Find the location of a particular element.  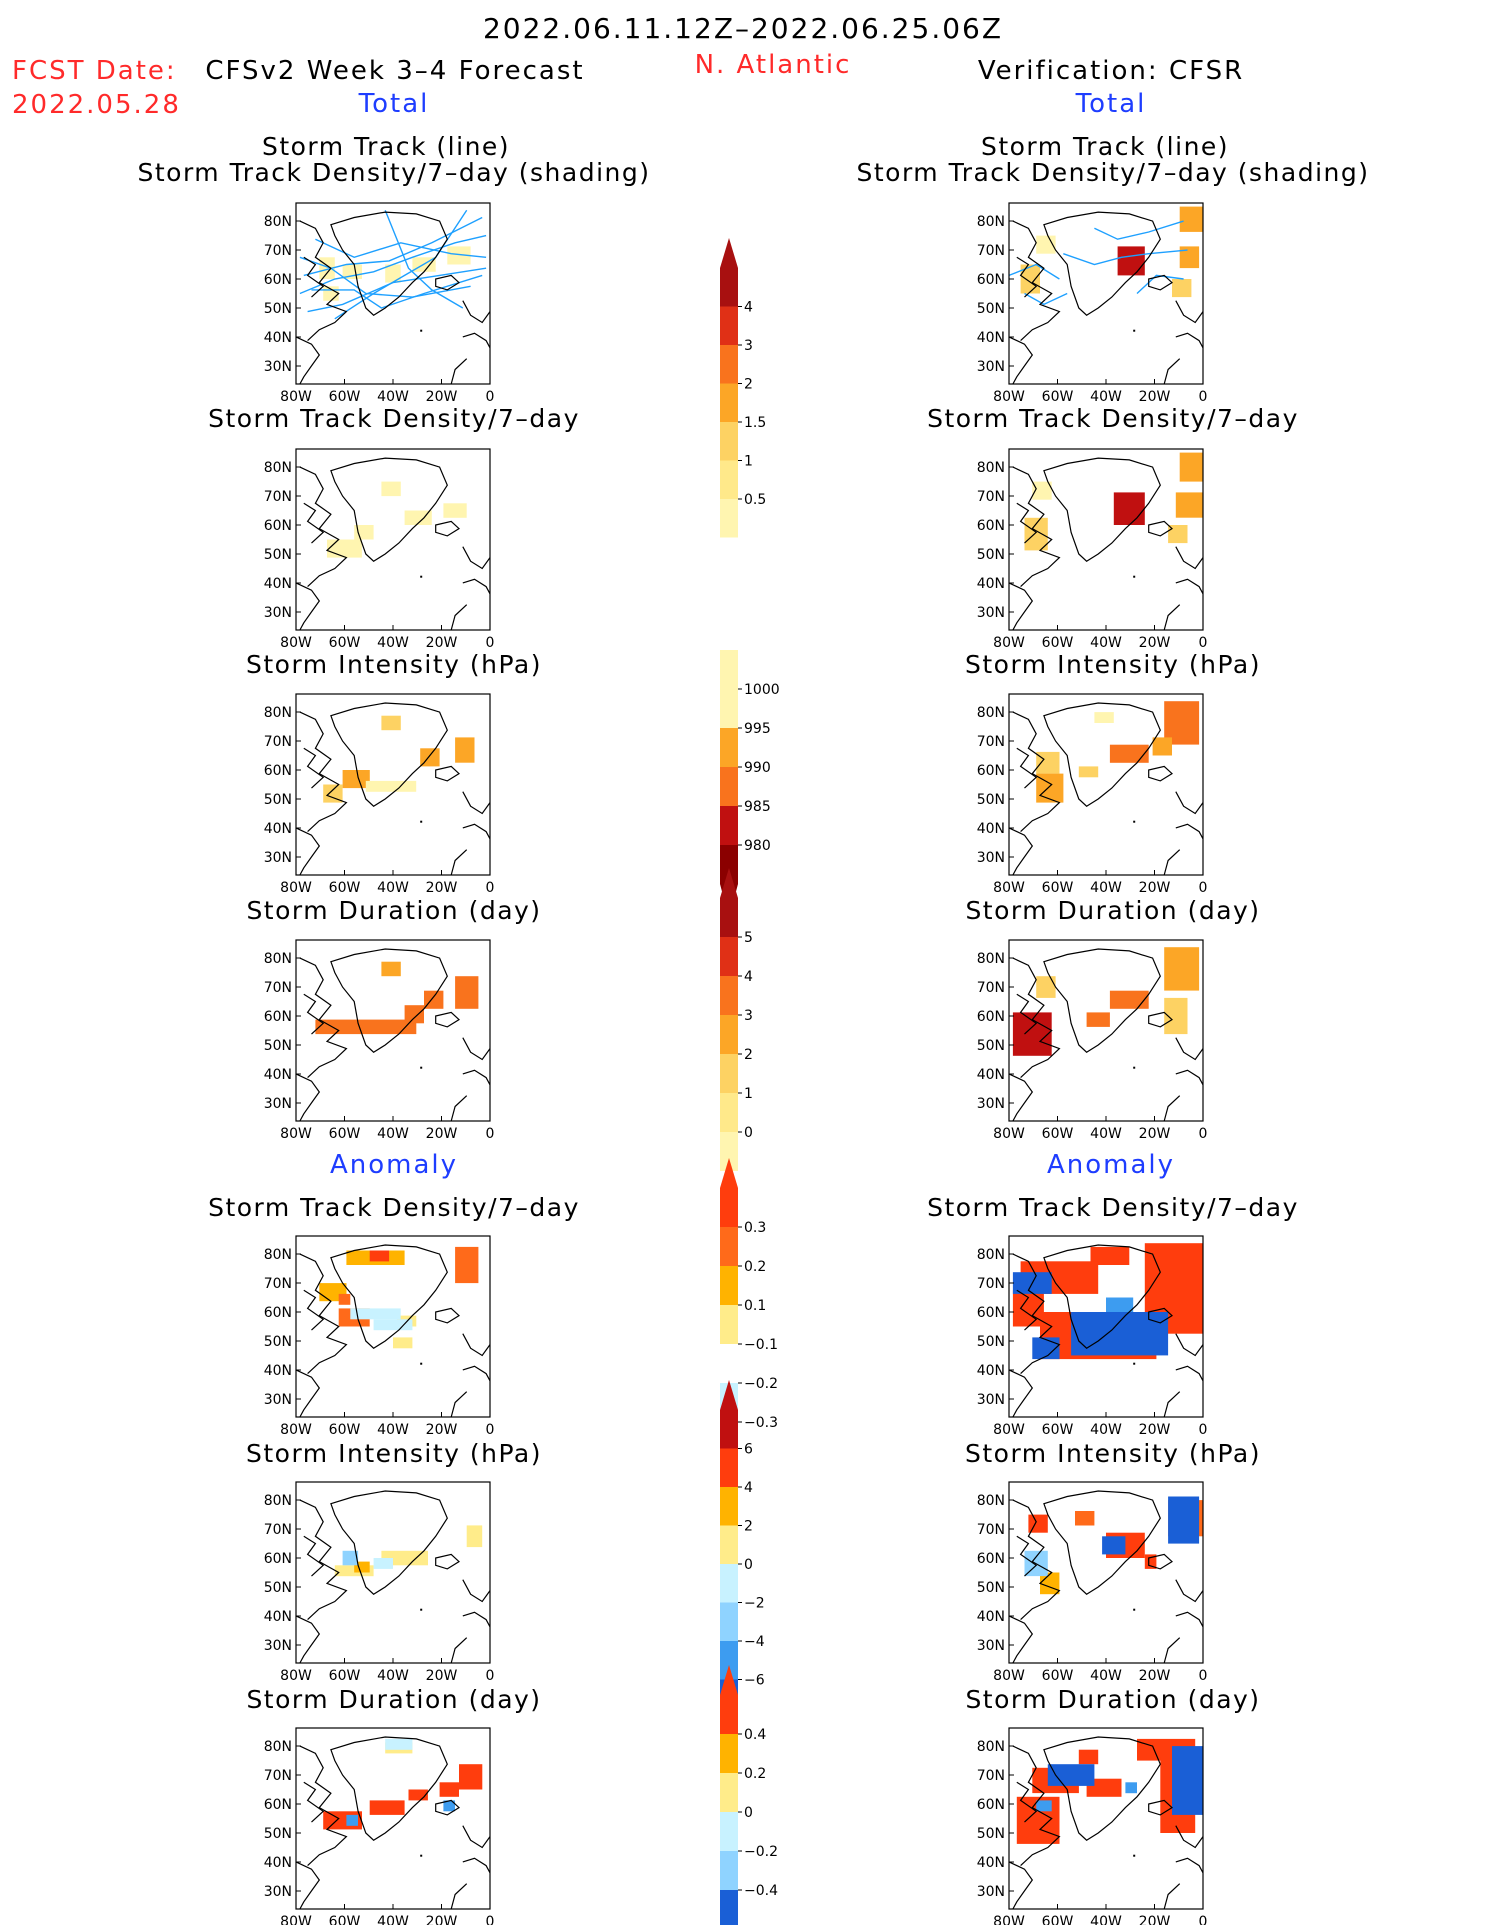

left-duration-anom-neg-cell is located at coordinates (449, 1806).